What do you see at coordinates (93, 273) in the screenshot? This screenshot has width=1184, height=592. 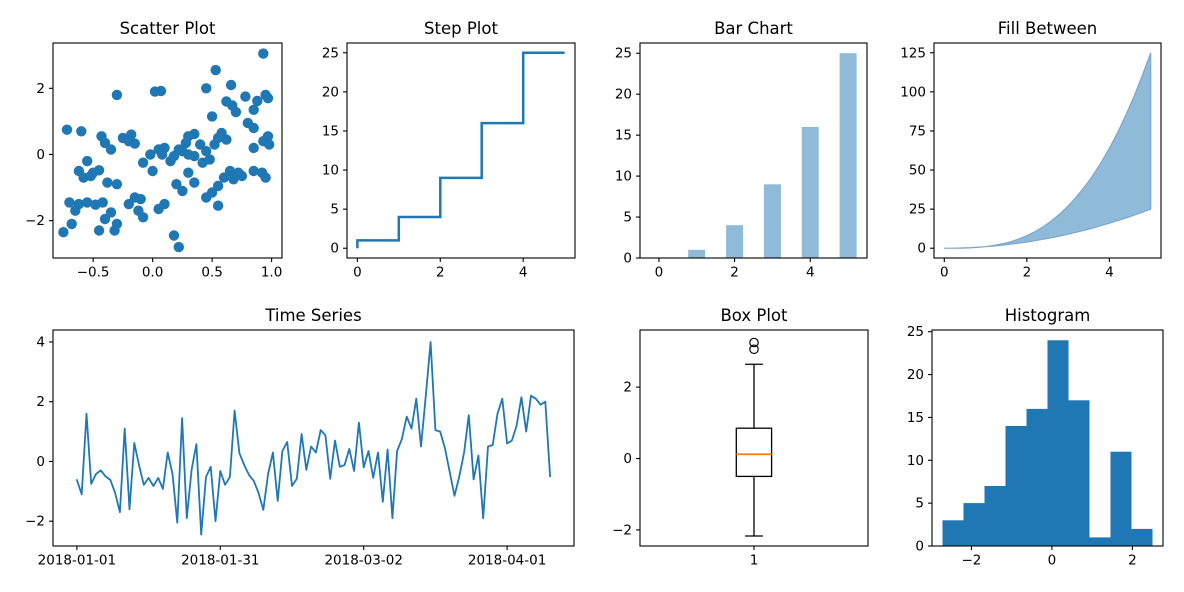 I see `x-tick-label: −0.5` at bounding box center [93, 273].